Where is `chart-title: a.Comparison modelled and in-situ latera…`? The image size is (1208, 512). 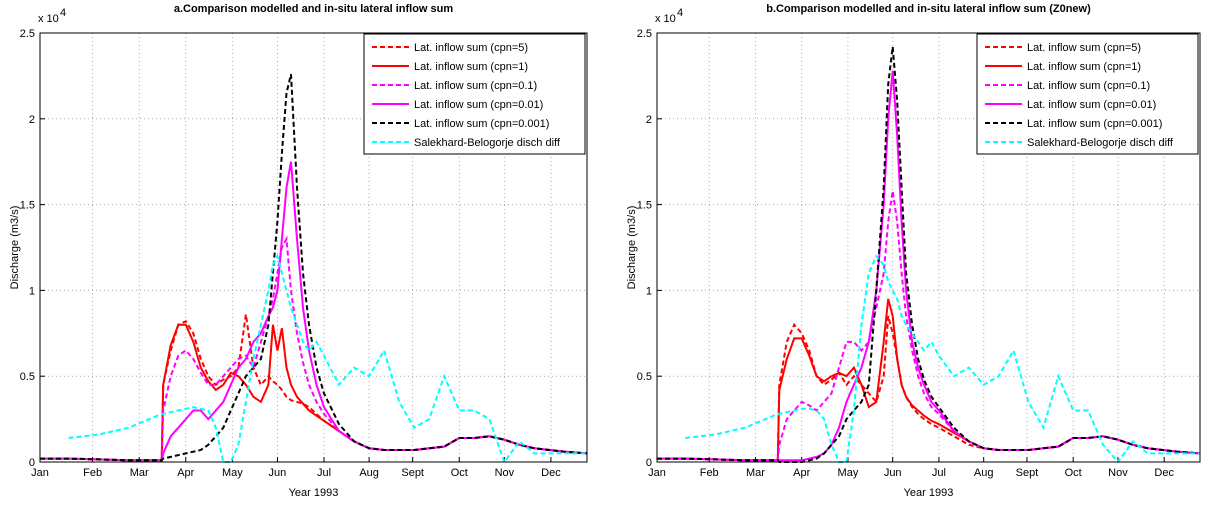
chart-title: a.Comparison modelled and in-situ latera… is located at coordinates (314, 9).